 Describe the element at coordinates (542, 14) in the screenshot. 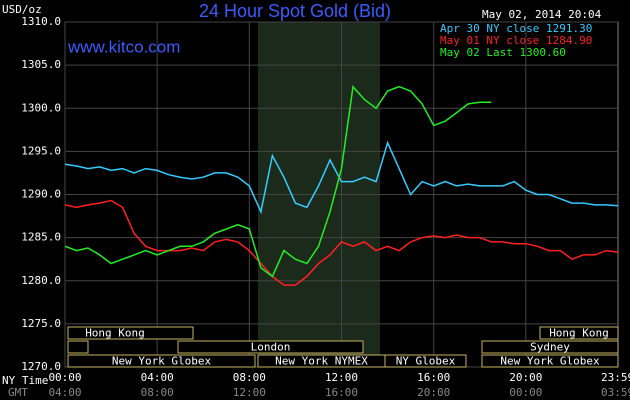

I see `timestamp: May 02, 2014 20:04` at that location.